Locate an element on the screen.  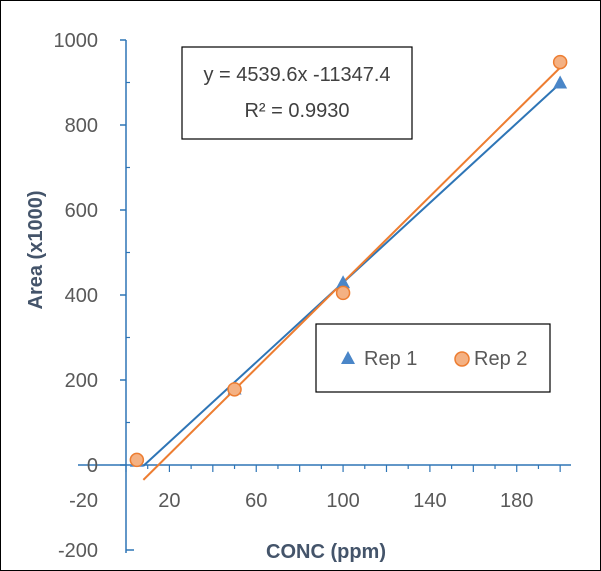
legend: Rep 1 Rep 2 is located at coordinates (433, 358).